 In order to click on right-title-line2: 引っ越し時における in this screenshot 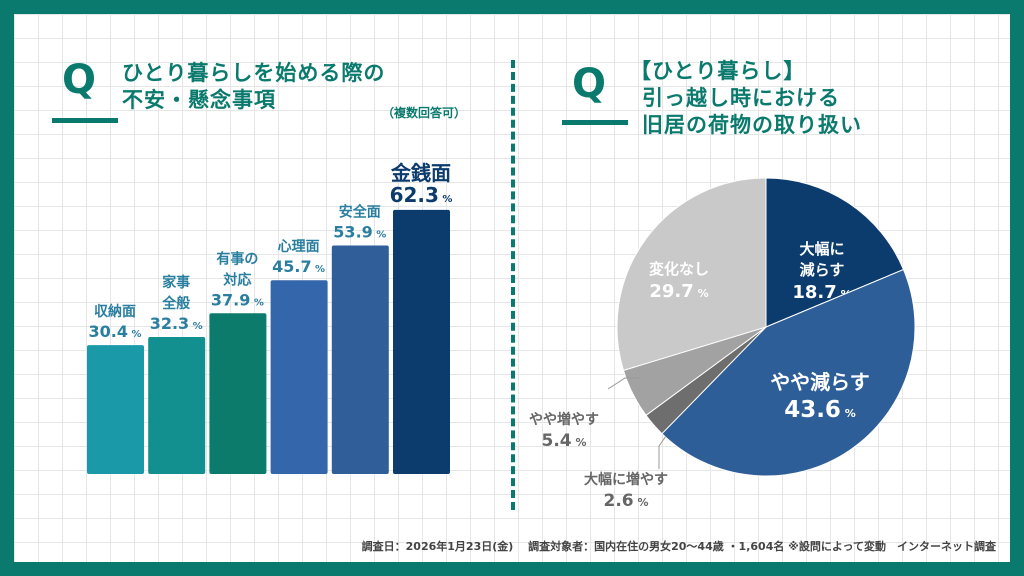, I will do `click(741, 98)`.